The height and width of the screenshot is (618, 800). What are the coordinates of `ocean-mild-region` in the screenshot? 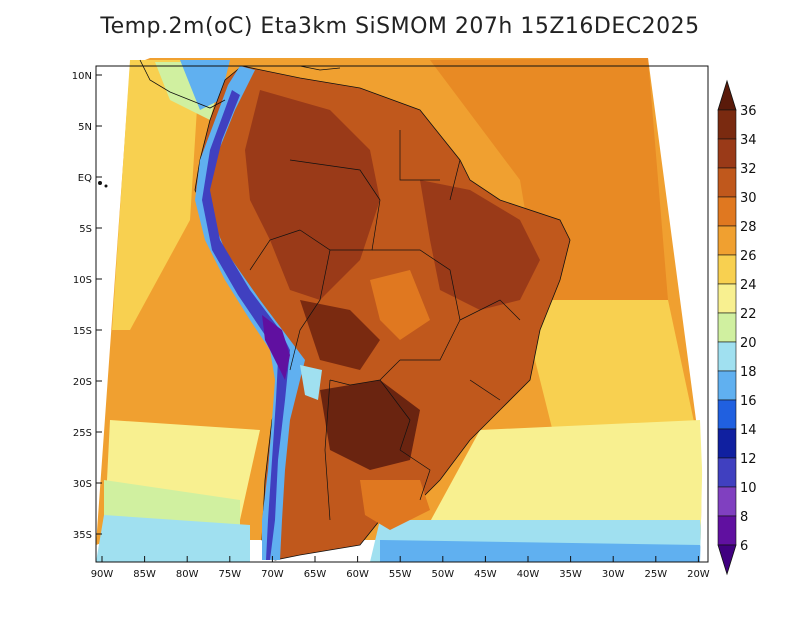 It's located at (610, 380).